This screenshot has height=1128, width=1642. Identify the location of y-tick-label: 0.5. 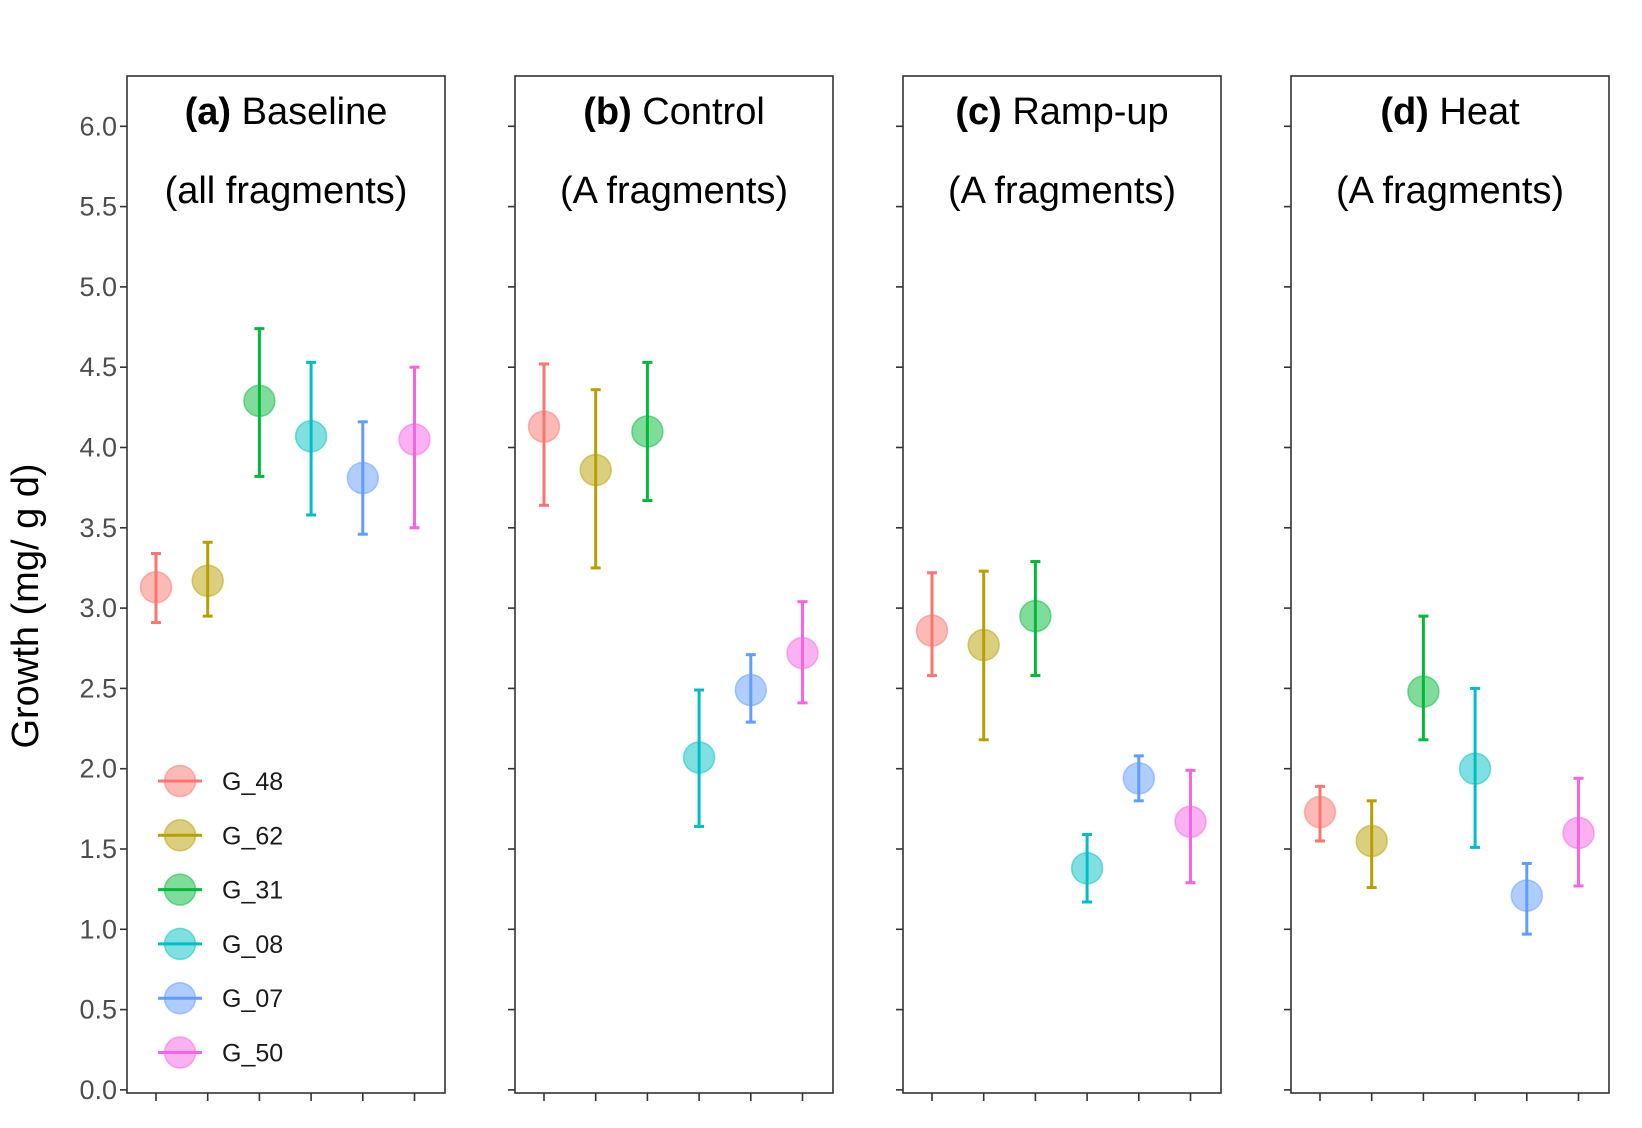
(98, 1010).